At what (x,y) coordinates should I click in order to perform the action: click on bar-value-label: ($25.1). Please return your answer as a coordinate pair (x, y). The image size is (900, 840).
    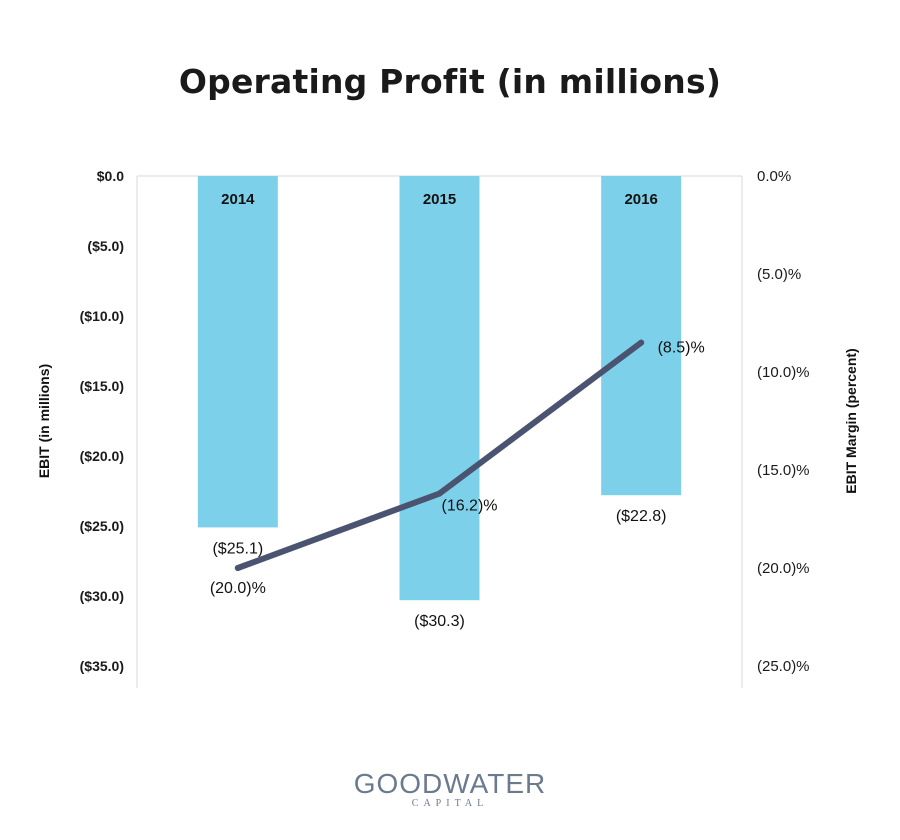
    Looking at the image, I should click on (237, 548).